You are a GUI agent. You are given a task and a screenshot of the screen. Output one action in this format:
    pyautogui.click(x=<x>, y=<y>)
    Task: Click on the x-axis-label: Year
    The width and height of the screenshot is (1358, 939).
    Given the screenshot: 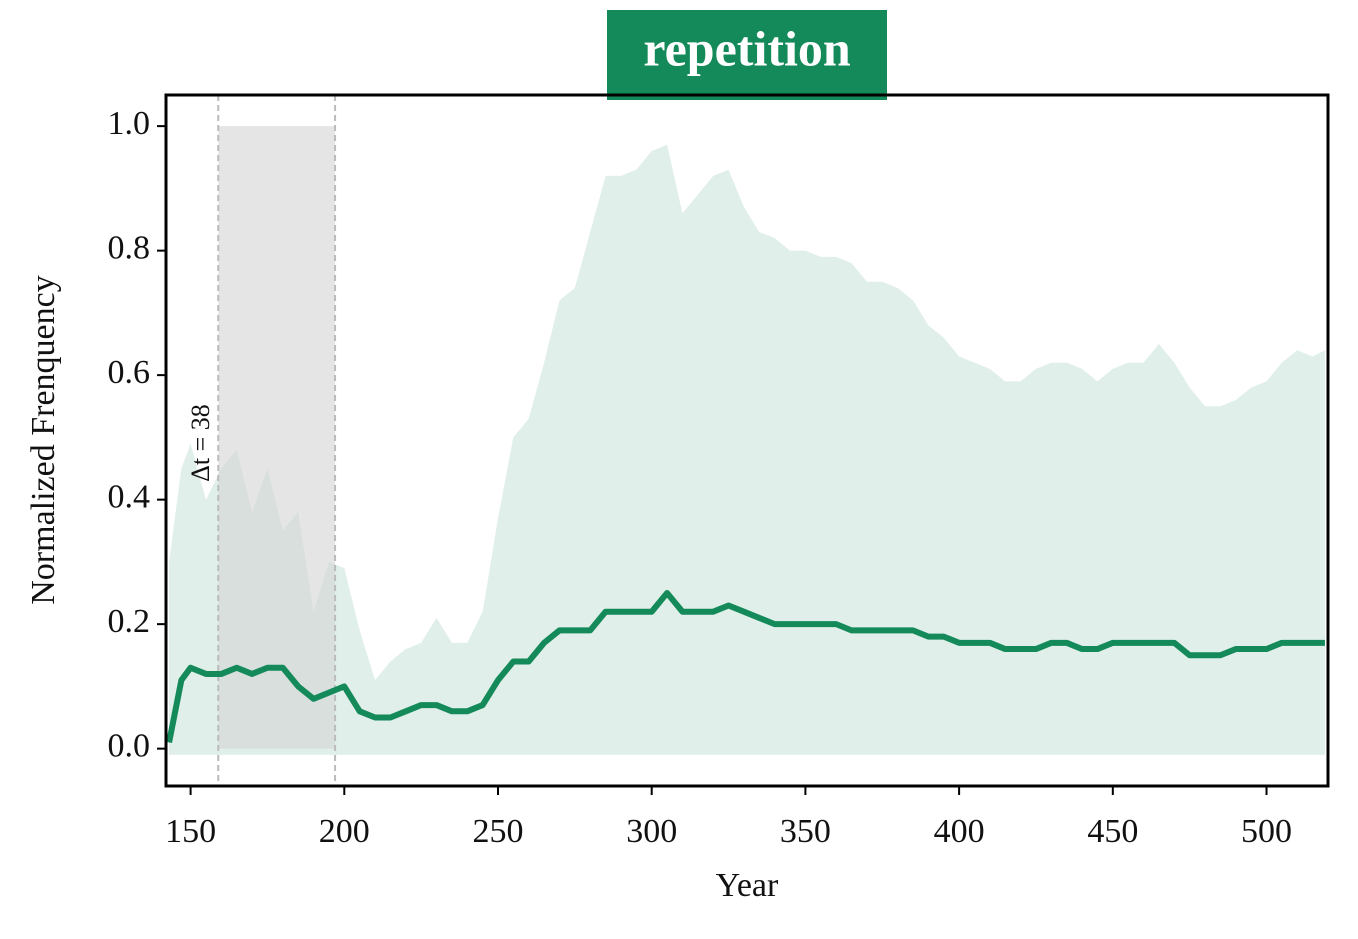 What is the action you would take?
    pyautogui.click(x=747, y=885)
    